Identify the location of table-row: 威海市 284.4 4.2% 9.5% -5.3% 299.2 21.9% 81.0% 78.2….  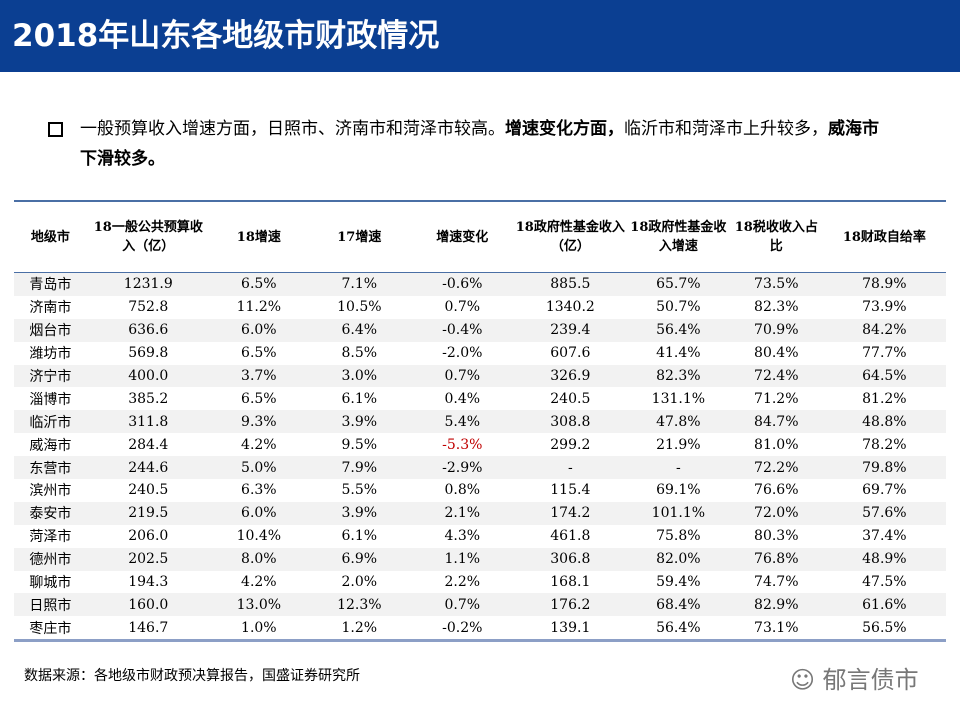
(480, 444).